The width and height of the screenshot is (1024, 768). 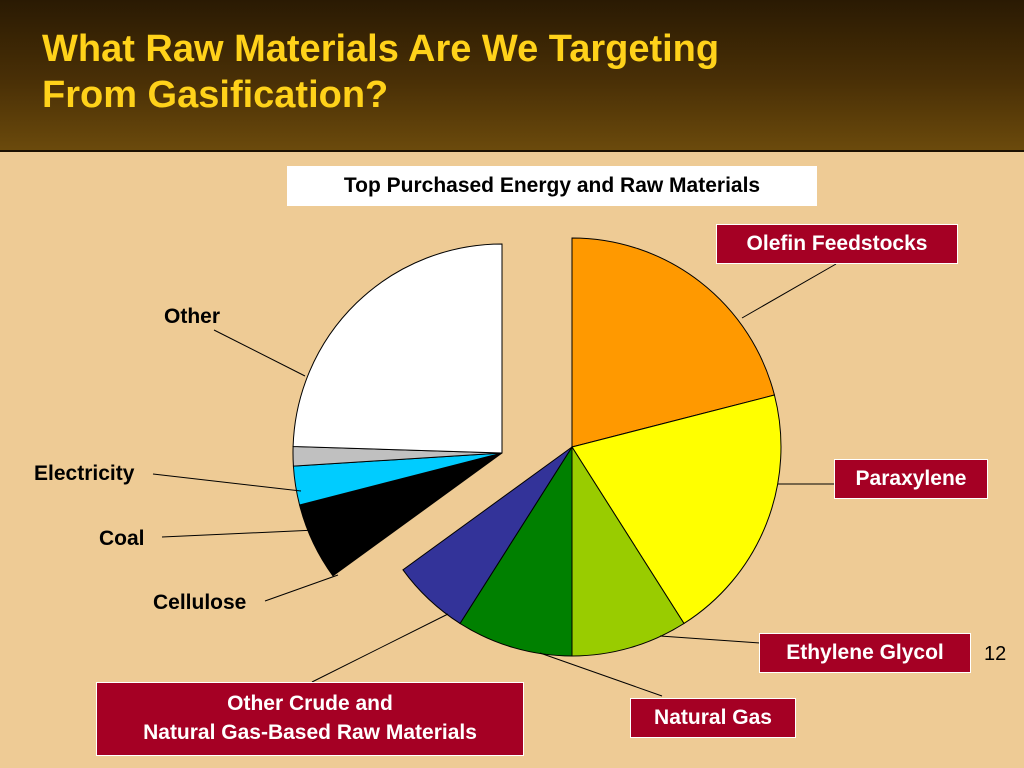 What do you see at coordinates (601, 674) in the screenshot?
I see `leader-line-natural-gas` at bounding box center [601, 674].